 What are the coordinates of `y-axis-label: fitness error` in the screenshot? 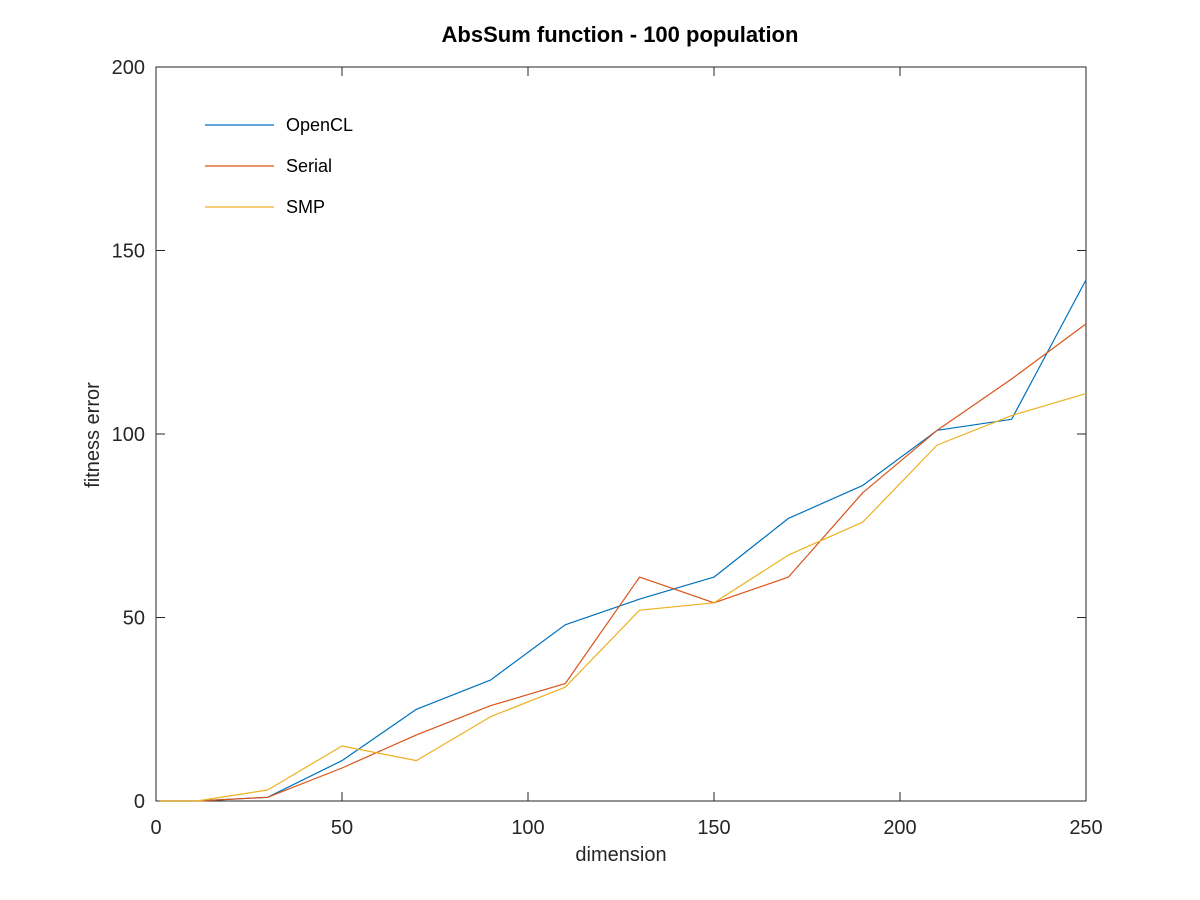 It's located at (93, 435).